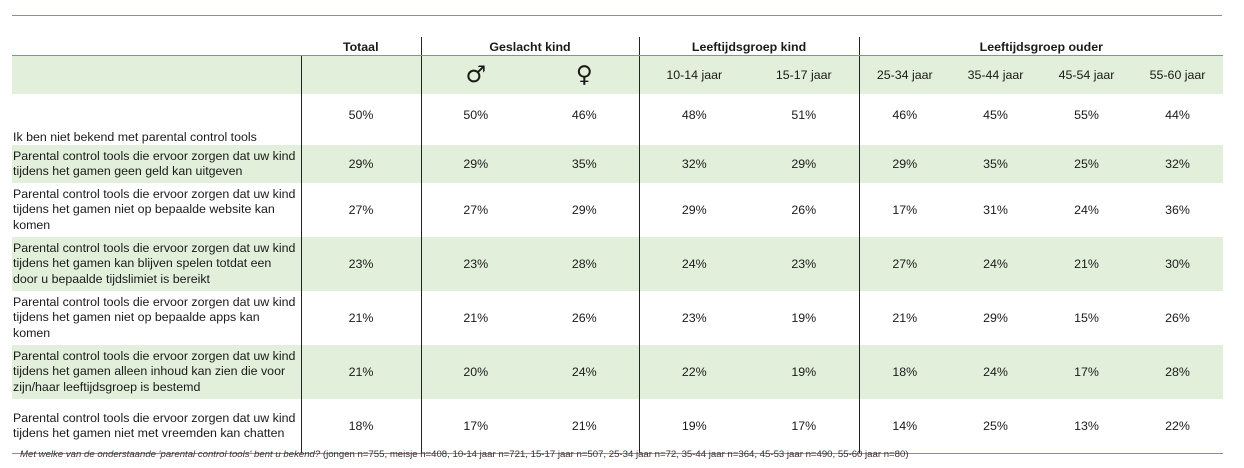 The width and height of the screenshot is (1244, 468). Describe the element at coordinates (1178, 426) in the screenshot. I see `cell-age-55-60: 22%` at that location.